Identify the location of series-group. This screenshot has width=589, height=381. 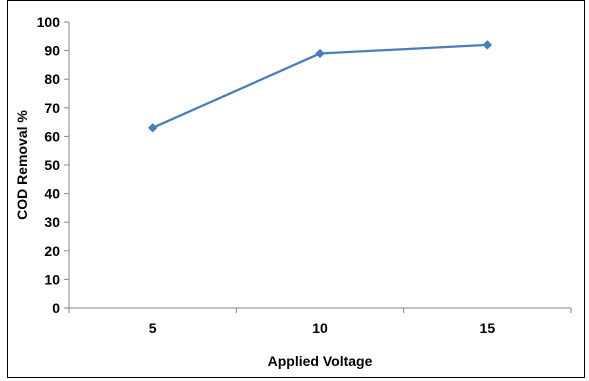
(320, 86).